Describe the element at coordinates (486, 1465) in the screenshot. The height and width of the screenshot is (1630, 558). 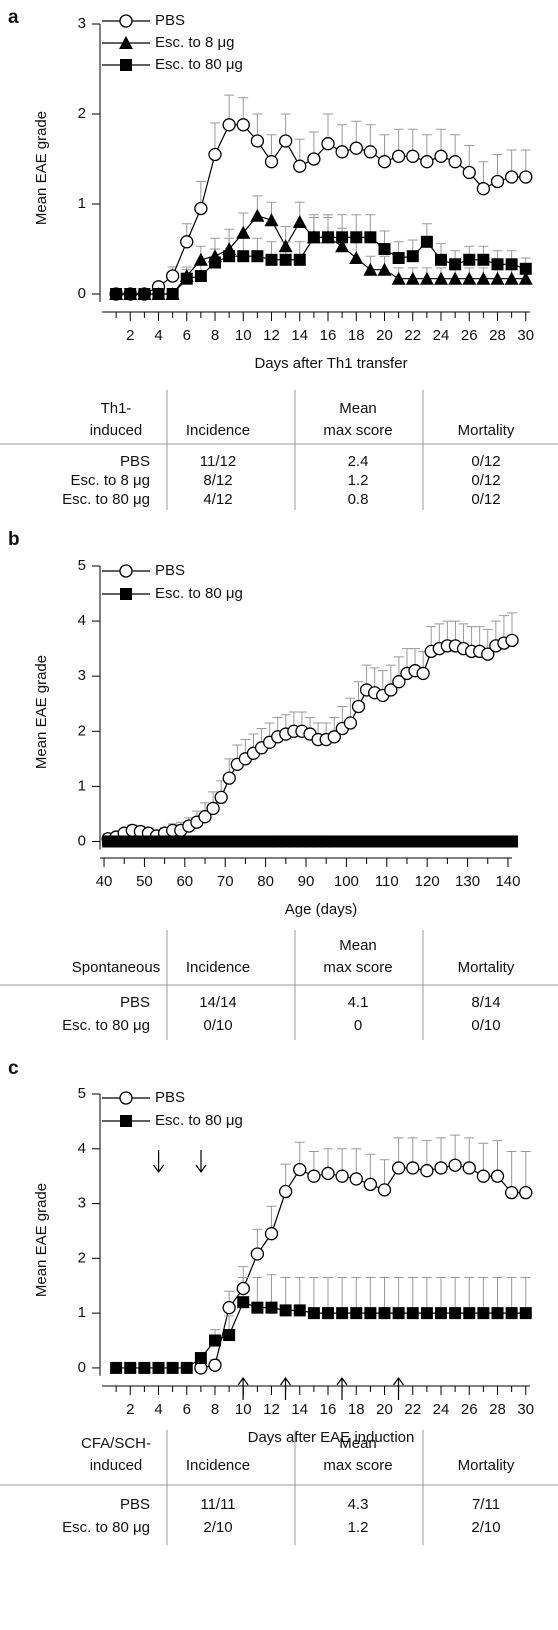
I see `header-cell: Mortality` at that location.